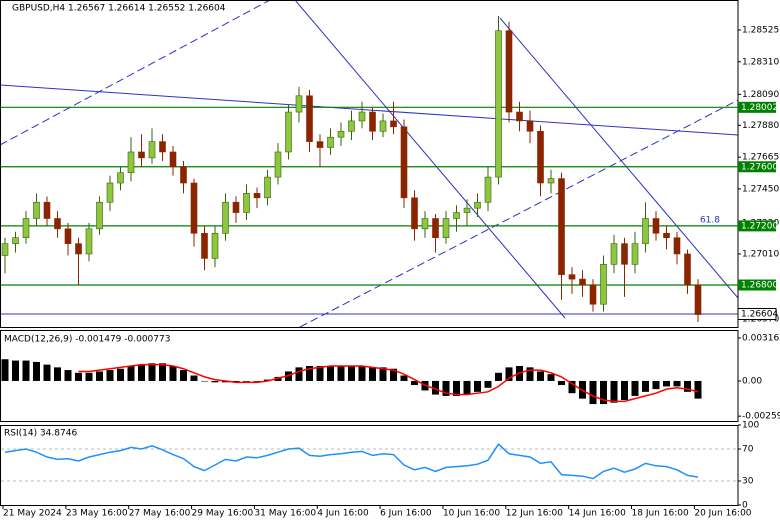 The height and width of the screenshot is (520, 780). I want to click on y-tick-label: -0.00259, so click(761, 417).